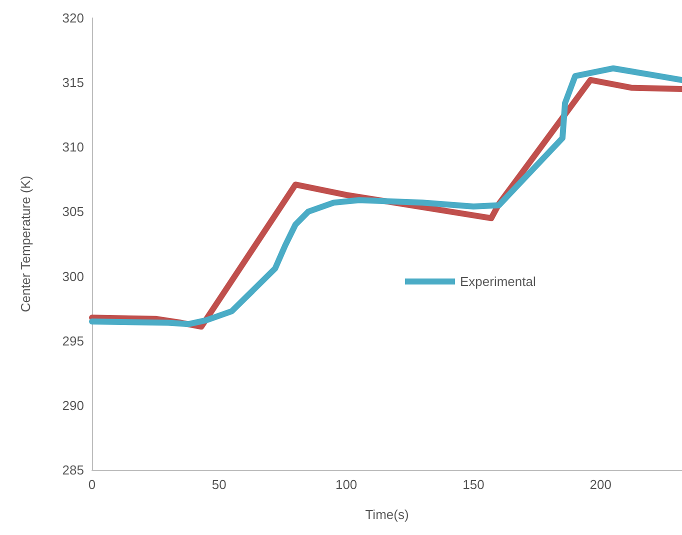 This screenshot has width=682, height=535. Describe the element at coordinates (73, 276) in the screenshot. I see `y-tick-label: 300` at that location.